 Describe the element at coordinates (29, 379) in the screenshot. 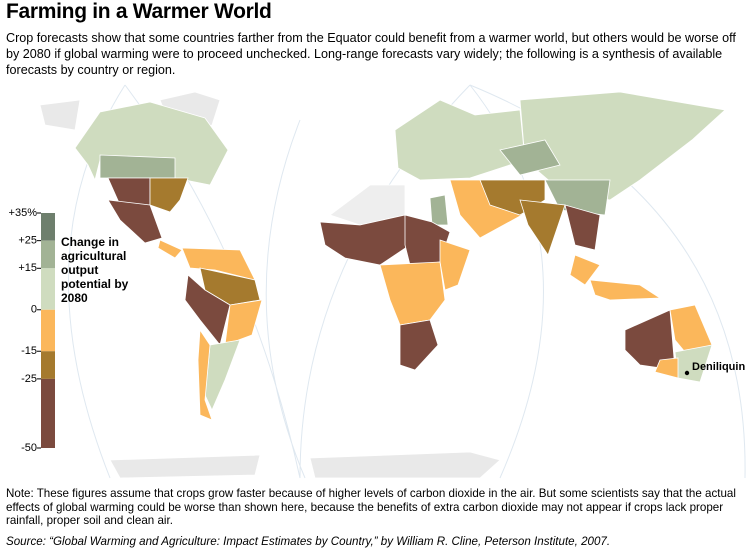

I see `legend-tick-label: -25` at that location.